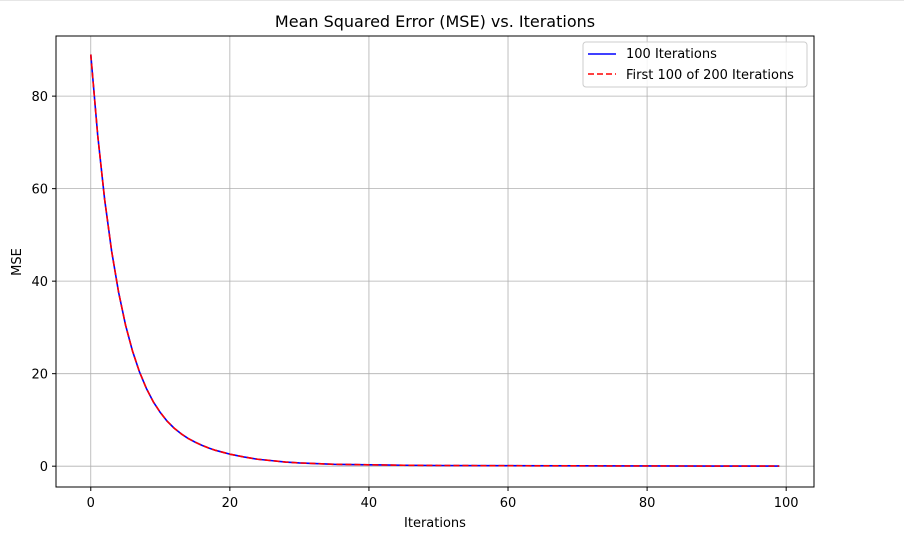 Image resolution: width=904 pixels, height=542 pixels. I want to click on y-tick-label: 20, so click(39, 375).